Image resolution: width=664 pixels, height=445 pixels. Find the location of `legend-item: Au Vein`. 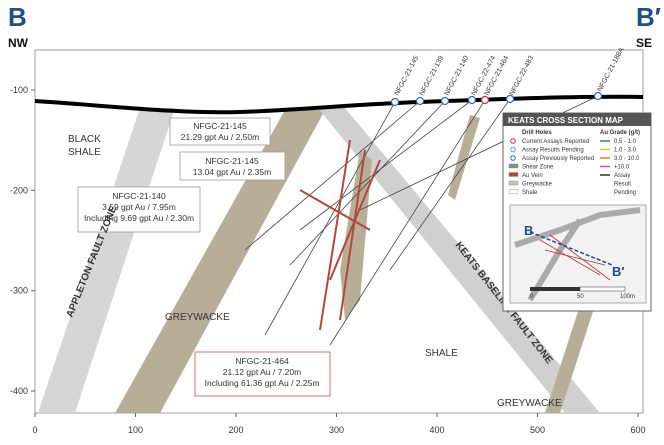

legend-item: Au Vein is located at coordinates (532, 176).